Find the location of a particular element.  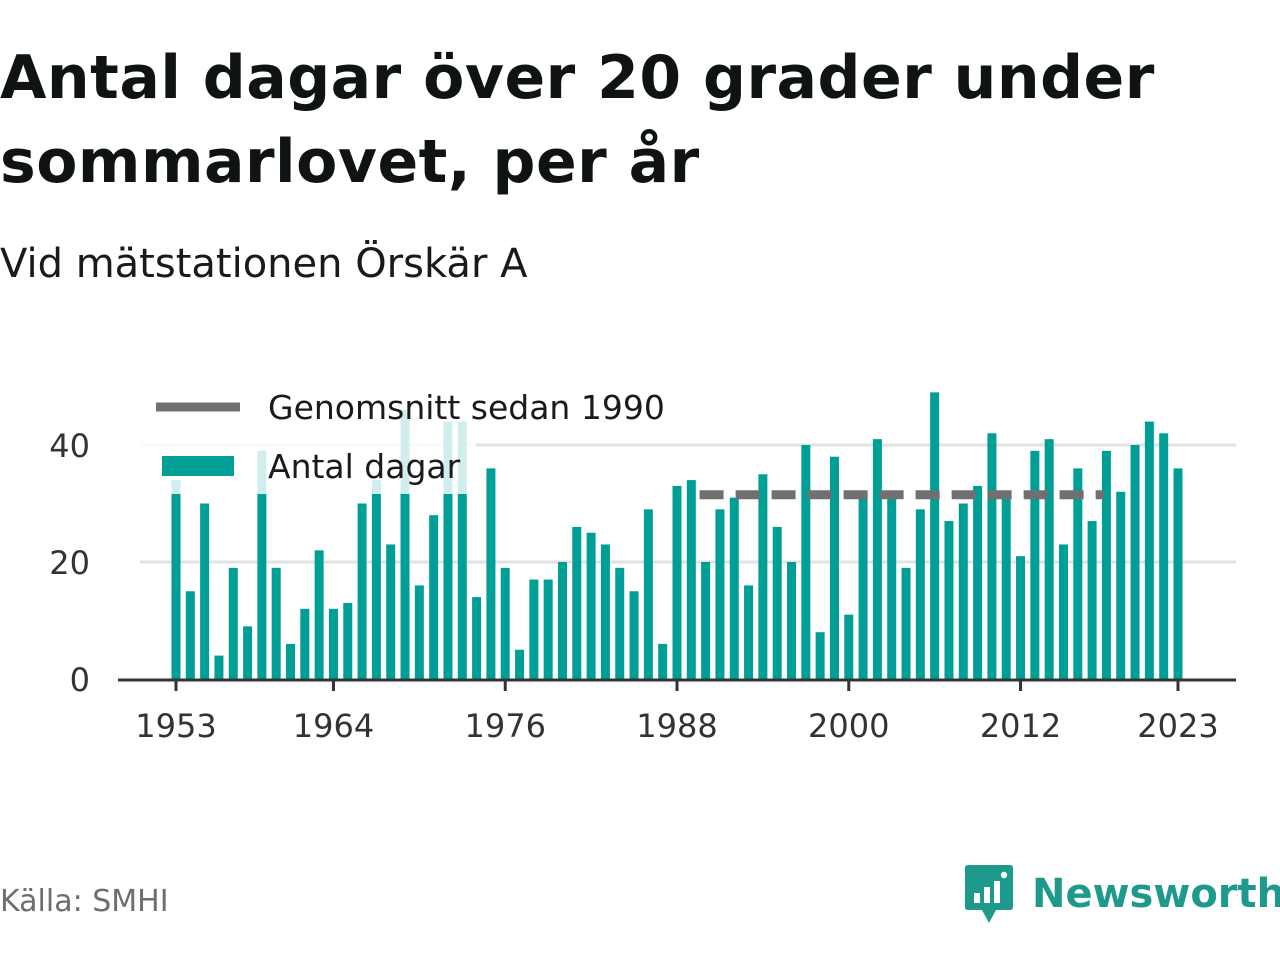

bar-1980 is located at coordinates (562, 620).